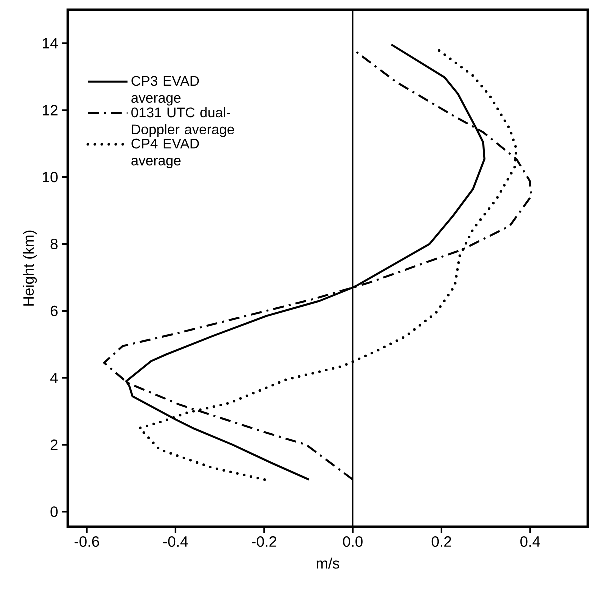 The image size is (590, 589). I want to click on legend-label: 0131 UTC dual-Doppler average, so click(183, 122).